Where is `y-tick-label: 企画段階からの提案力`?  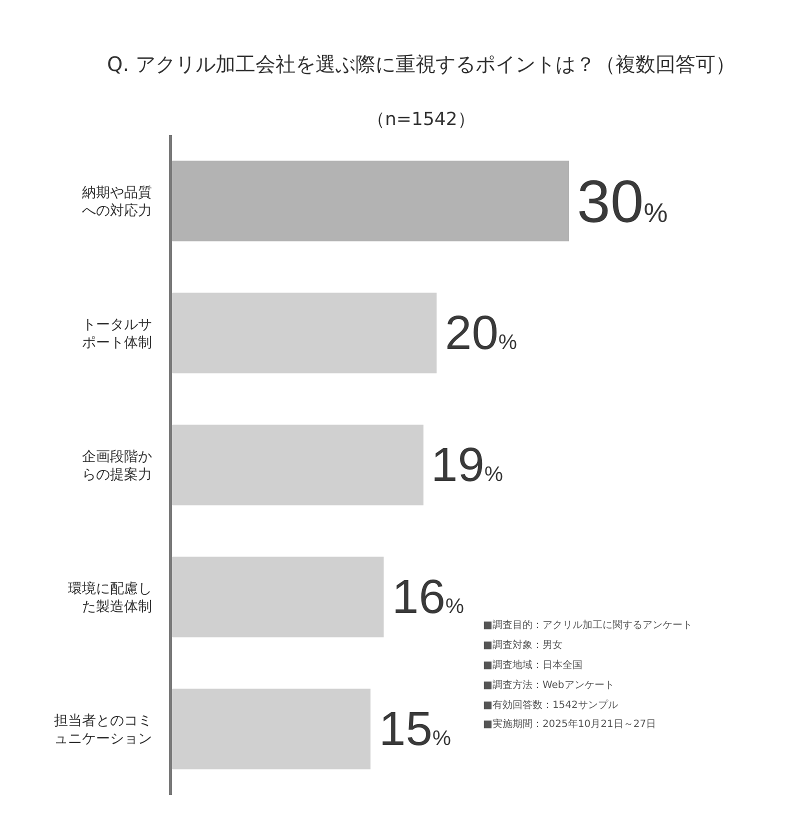
y-tick-label: 企画段階からの提案力 is located at coordinates (117, 465).